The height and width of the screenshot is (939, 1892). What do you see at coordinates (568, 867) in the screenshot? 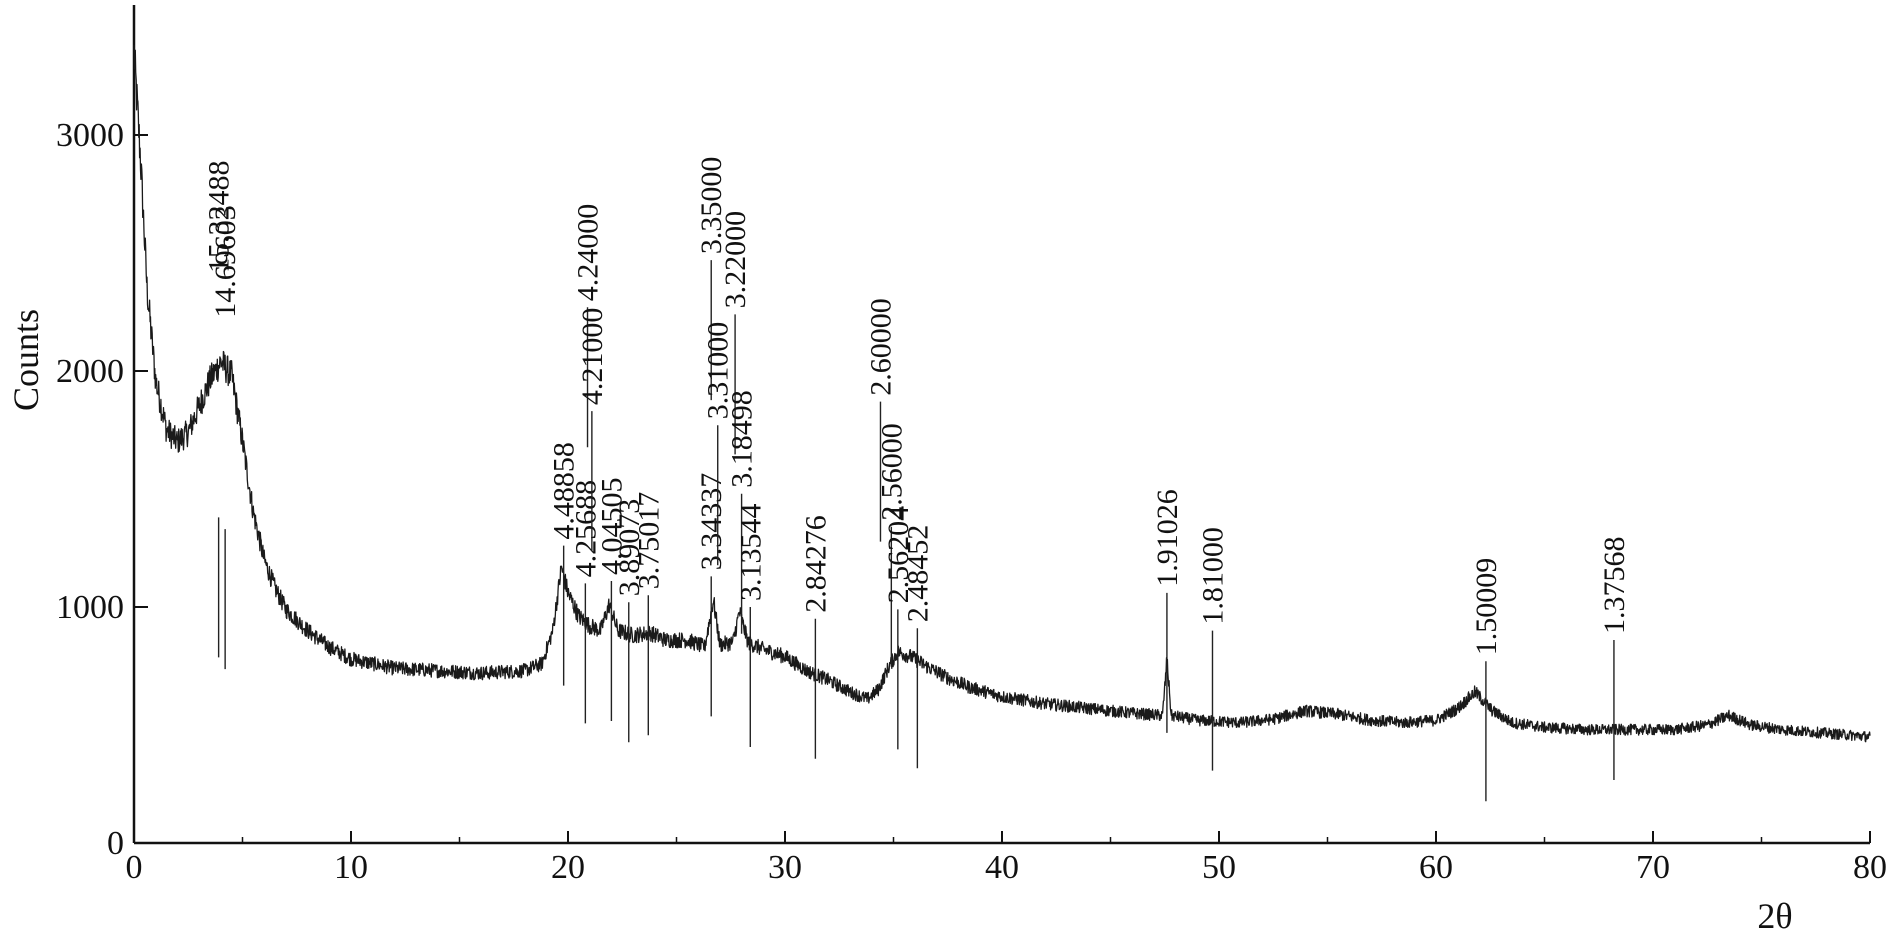
I see `x-tick-label: 20` at bounding box center [568, 867].